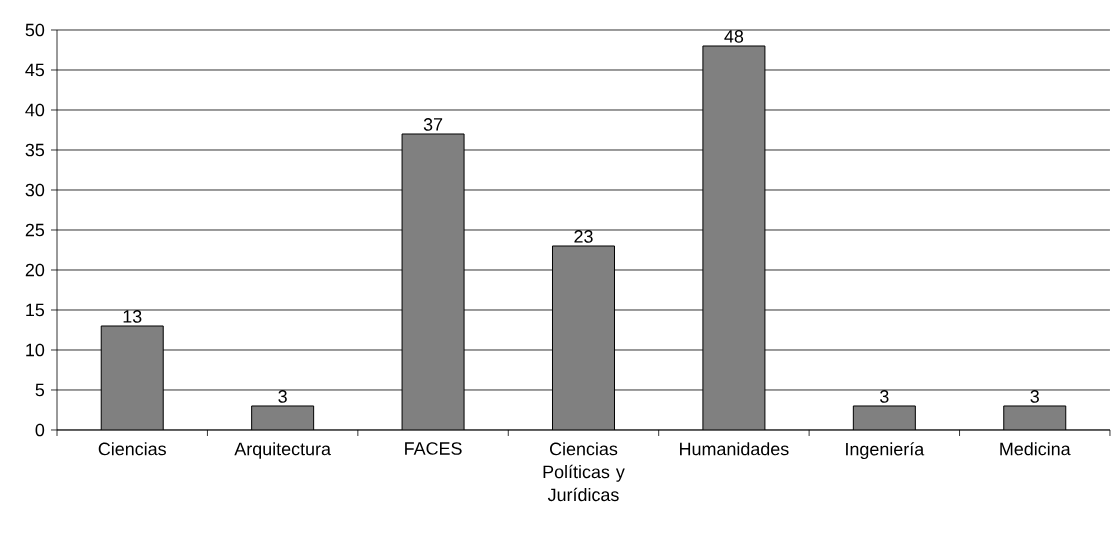  Describe the element at coordinates (35, 70) in the screenshot. I see `y-tick-label: 45` at that location.